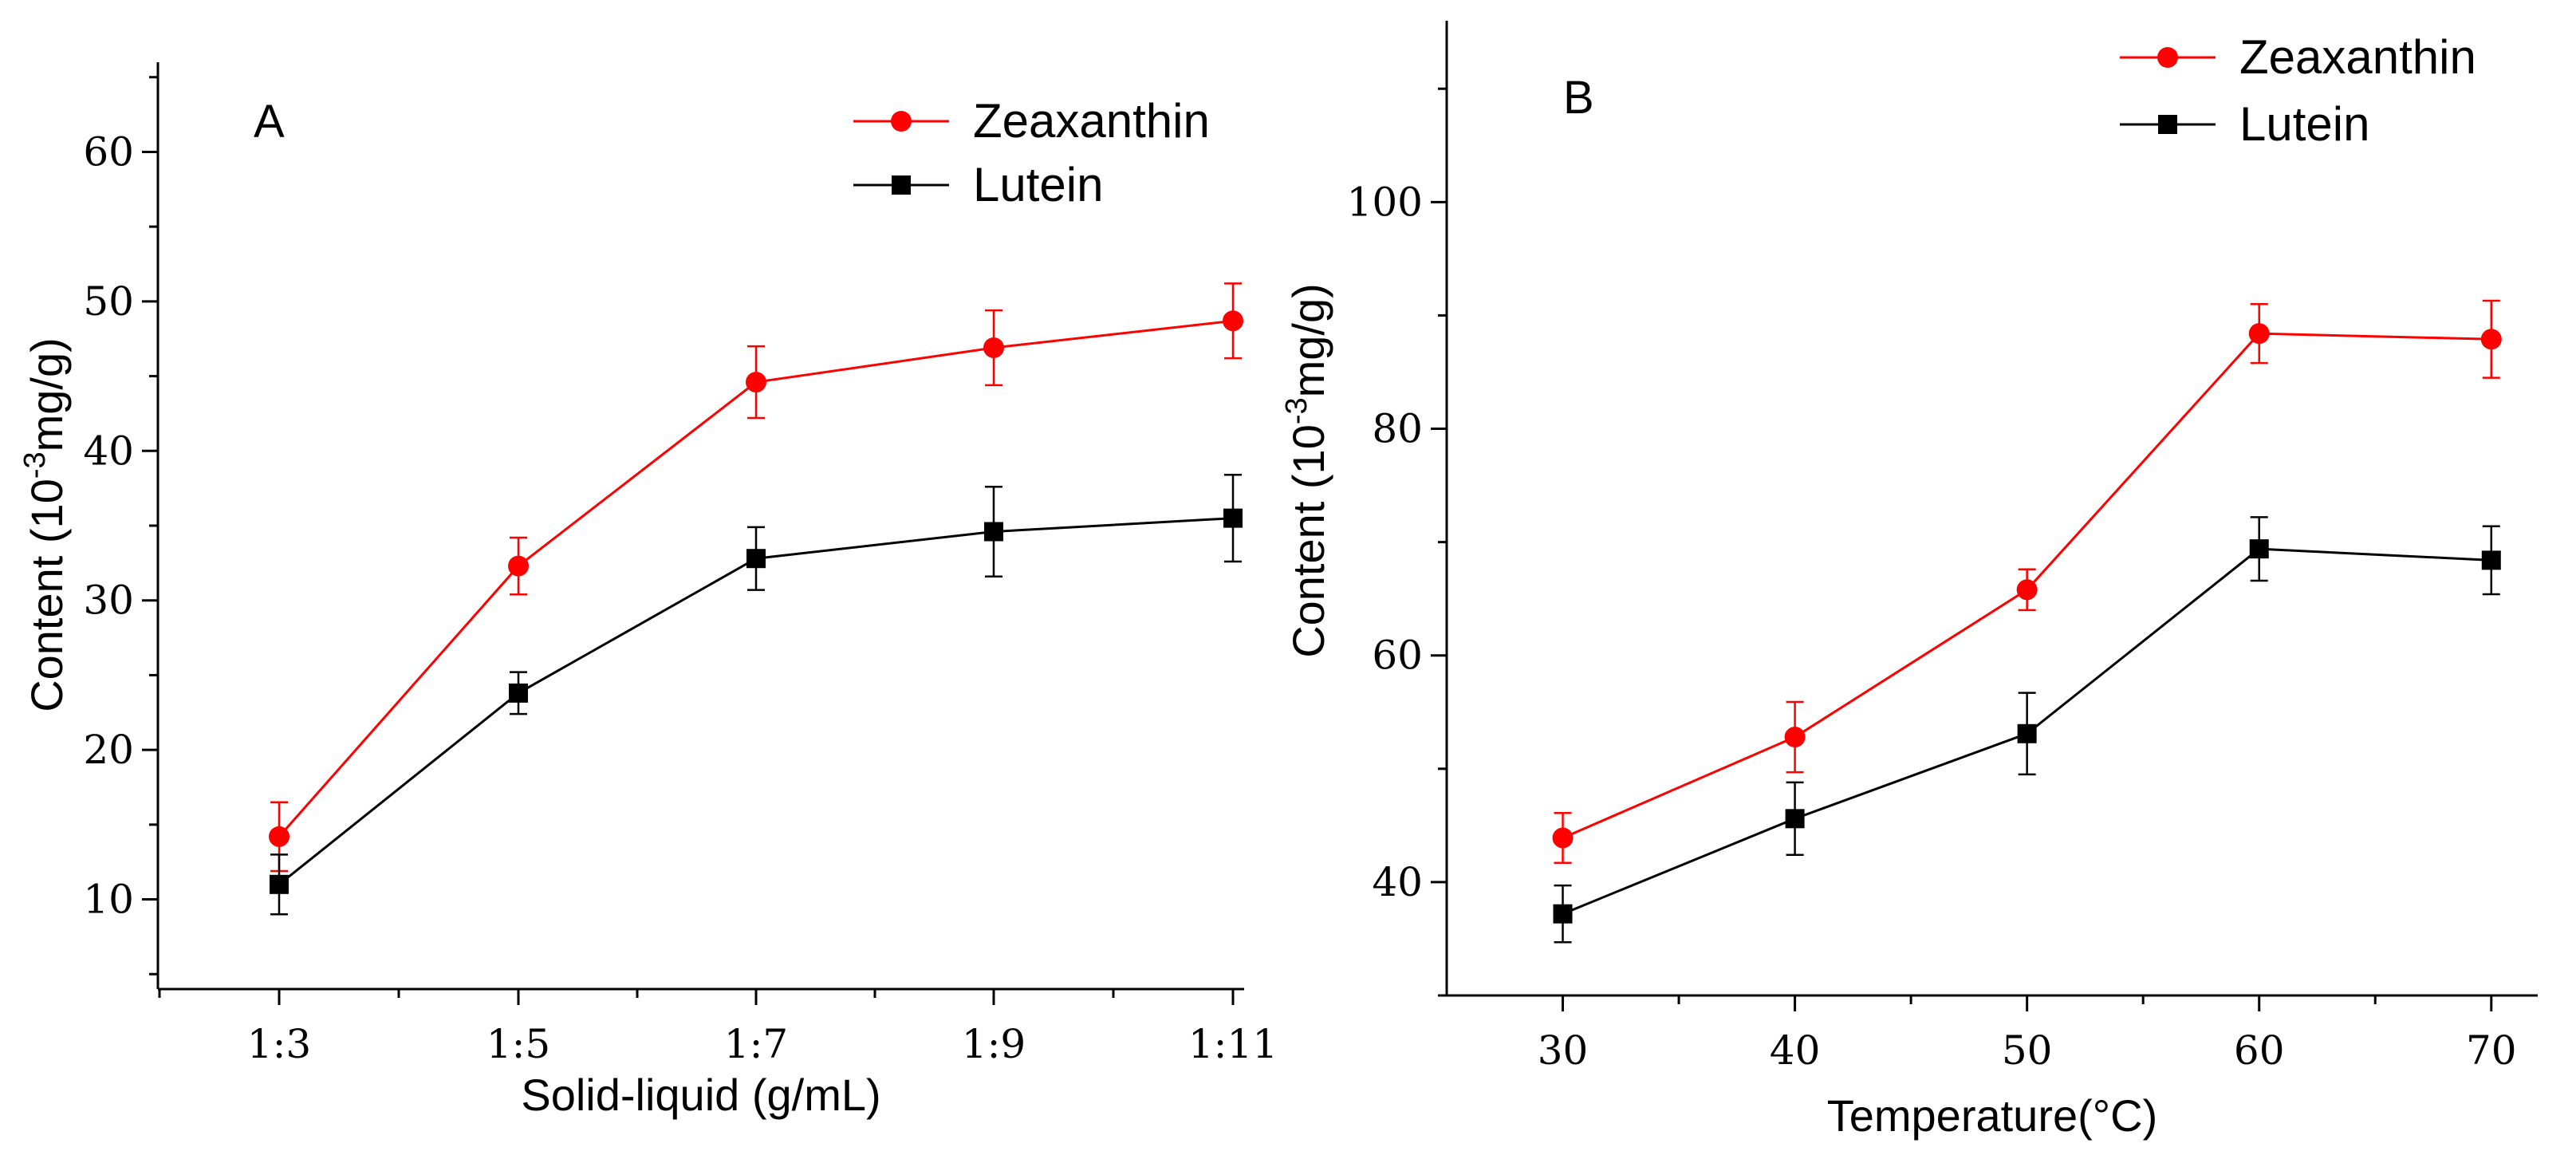 The height and width of the screenshot is (1151, 2576). What do you see at coordinates (1578, 98) in the screenshot?
I see `panel-label: B` at bounding box center [1578, 98].